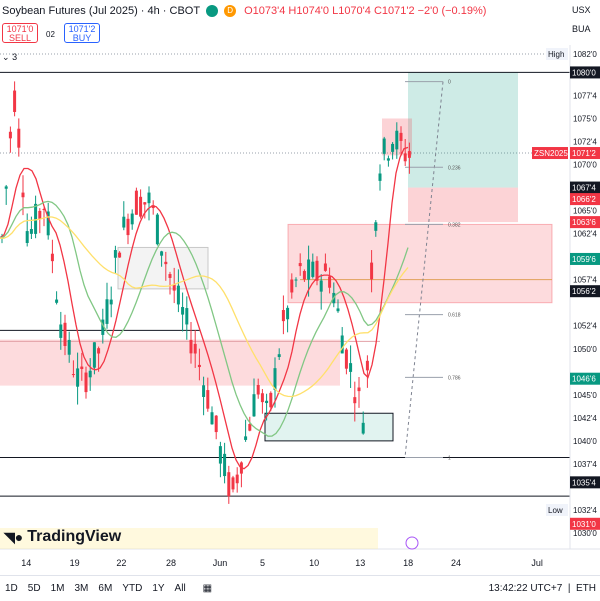 The width and height of the screenshot is (600, 601). Describe the element at coordinates (170, 362) in the screenshot. I see `supply-zone-left` at that location.